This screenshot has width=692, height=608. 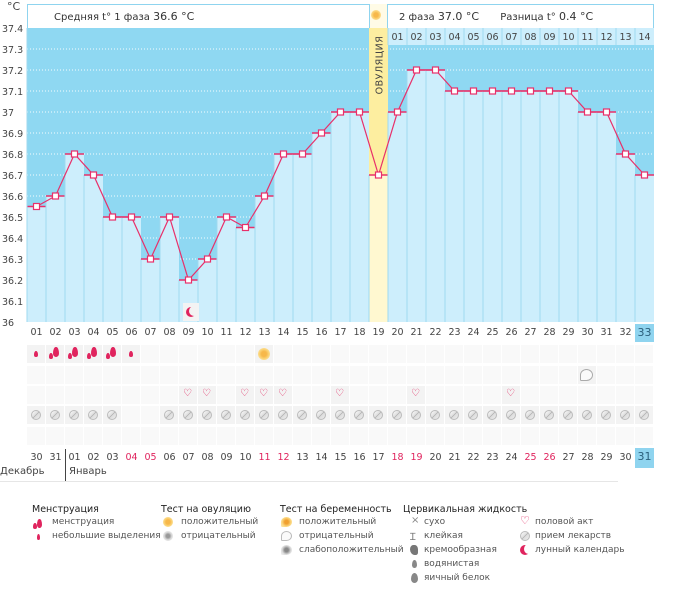 I want to click on moon-calendar-cell, so click(x=191, y=312).